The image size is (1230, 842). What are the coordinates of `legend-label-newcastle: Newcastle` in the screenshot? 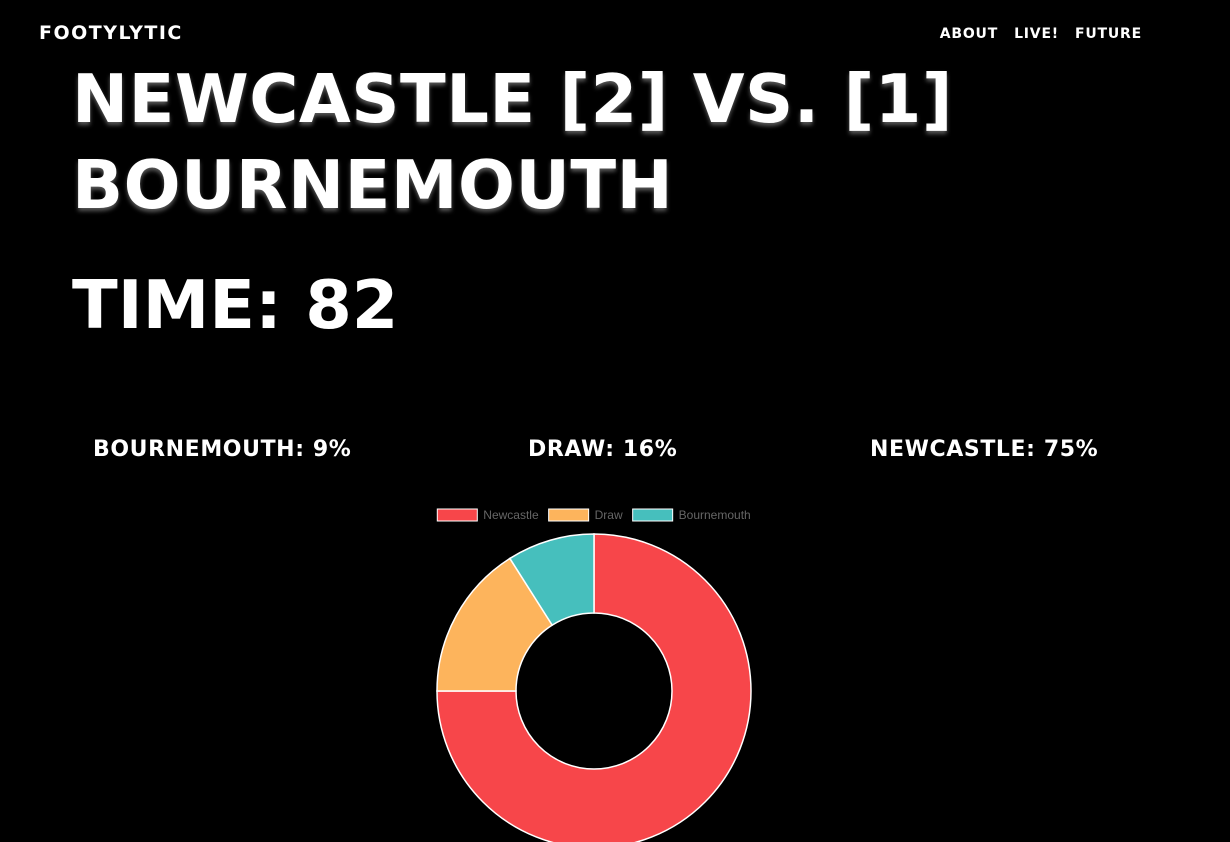 It's located at (511, 515).